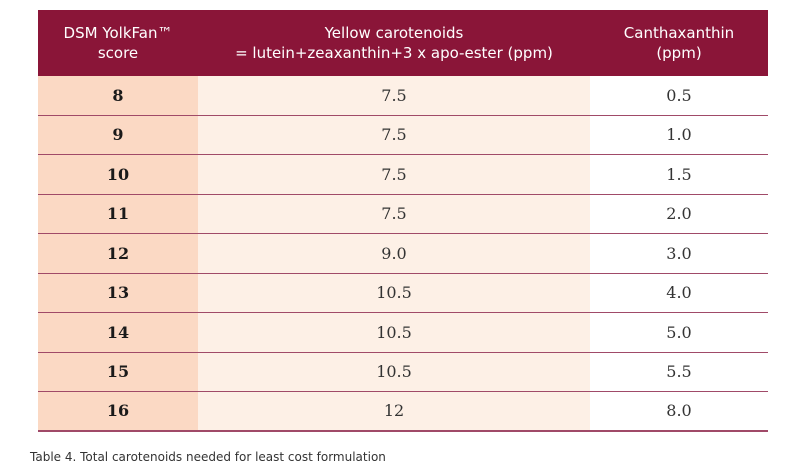 The height and width of the screenshot is (473, 800). I want to click on canthaxanthin-cell: 2.0, so click(679, 213).